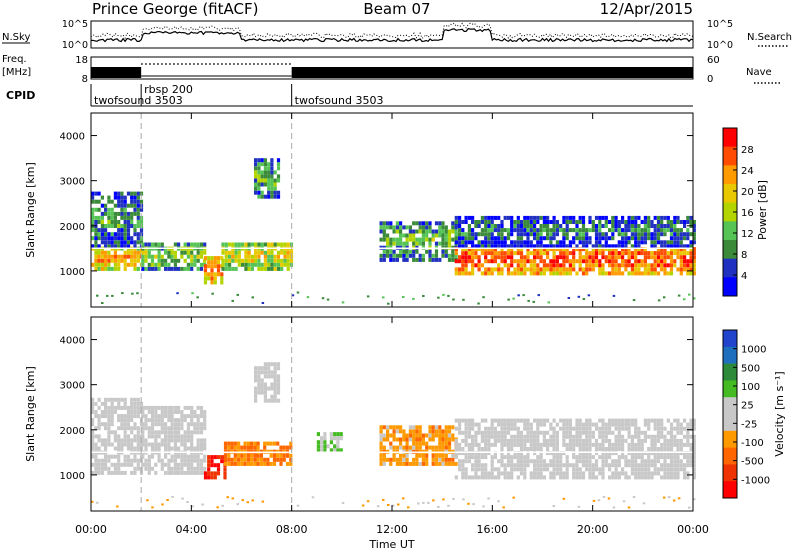 Image resolution: width=800 pixels, height=554 pixels. What do you see at coordinates (730, 156) in the screenshot?
I see `colorbar-swatch` at bounding box center [730, 156].